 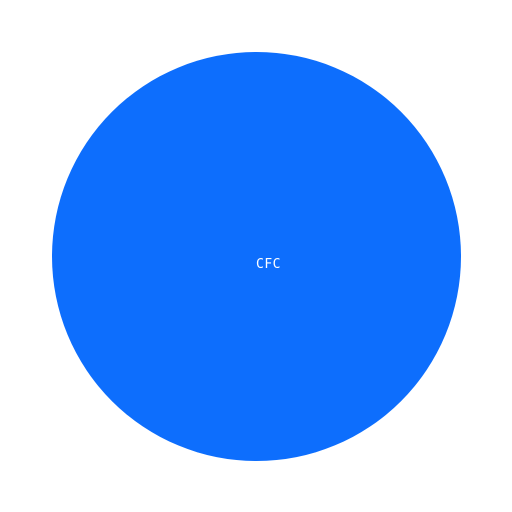 What do you see at coordinates (268, 264) in the screenshot?
I see `avatar-initials: CFC` at bounding box center [268, 264].